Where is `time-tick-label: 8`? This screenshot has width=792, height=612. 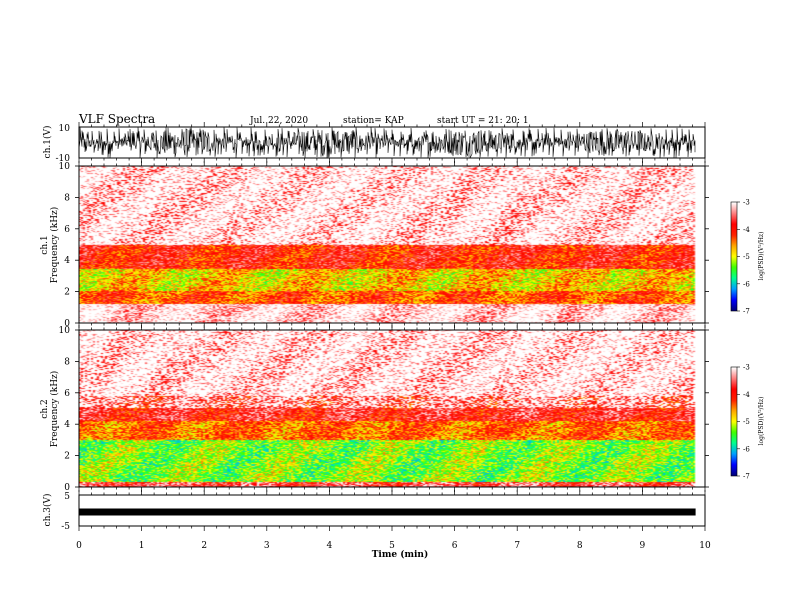 time-tick-label: 8 is located at coordinates (580, 546).